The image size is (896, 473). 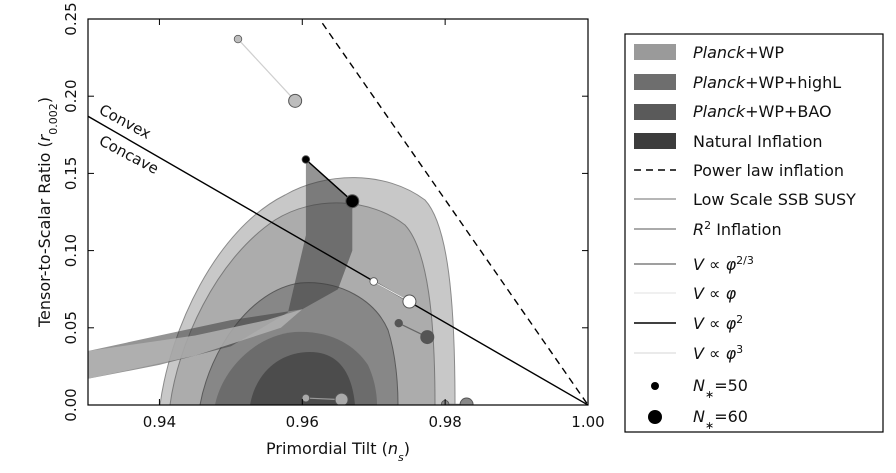 I want to click on legend-label-power-law: Power law inflation, so click(x=768, y=170).